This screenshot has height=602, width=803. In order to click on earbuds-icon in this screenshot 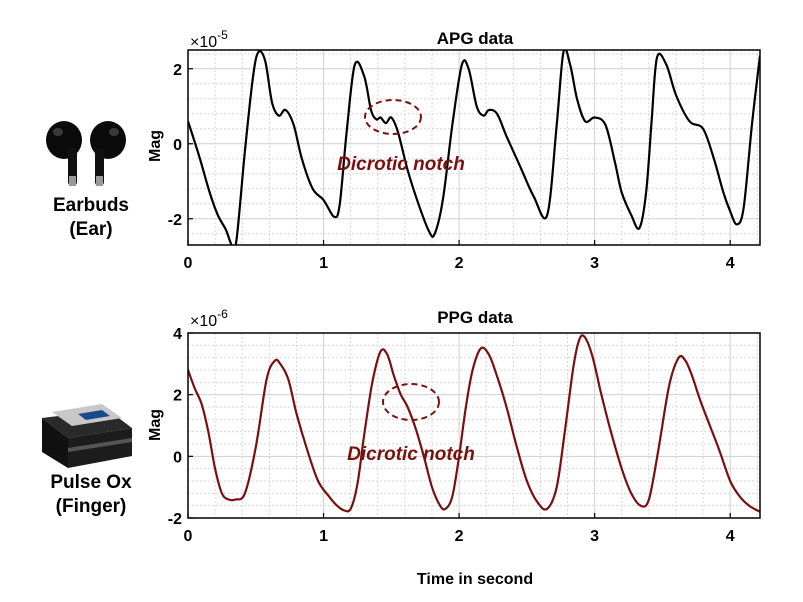, I will do `click(86, 153)`.